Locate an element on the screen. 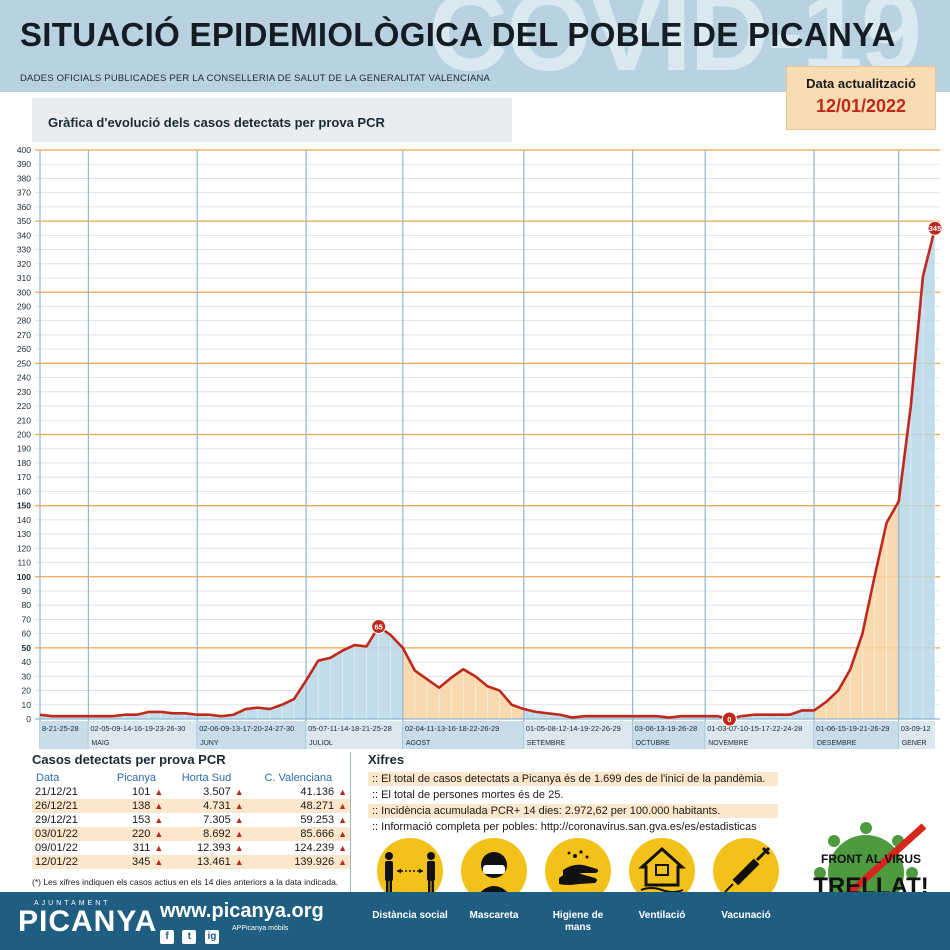 Image resolution: width=950 pixels, height=950 pixels. update-date: 12/01/2022 is located at coordinates (861, 106).